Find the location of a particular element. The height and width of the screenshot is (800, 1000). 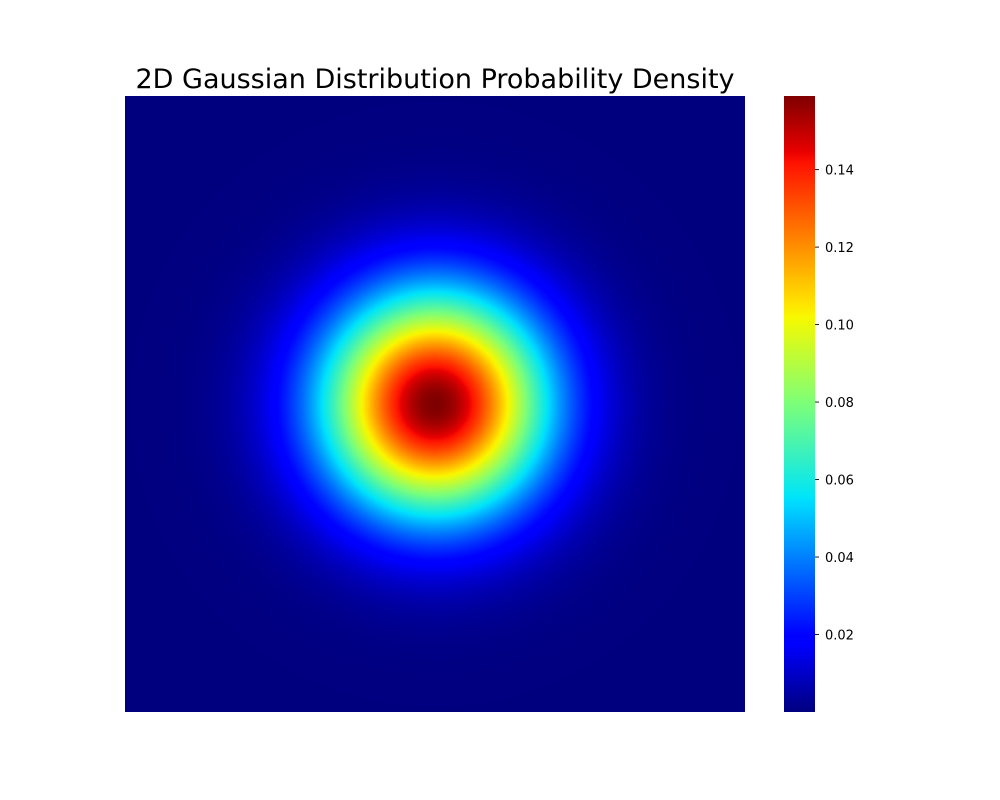

colorbar-tick-label: 0.04 is located at coordinates (839, 558).